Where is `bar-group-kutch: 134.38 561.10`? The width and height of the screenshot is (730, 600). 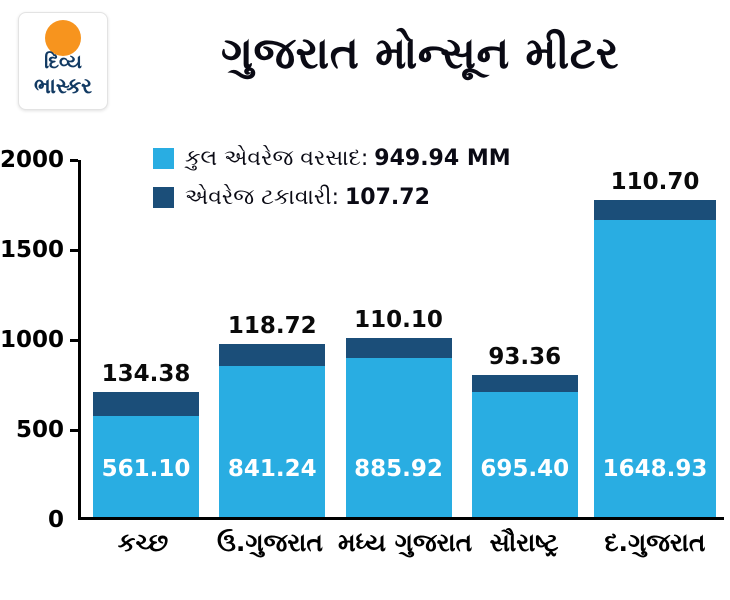
bar-group-kutch: 134.38 561.10 is located at coordinates (146, 439).